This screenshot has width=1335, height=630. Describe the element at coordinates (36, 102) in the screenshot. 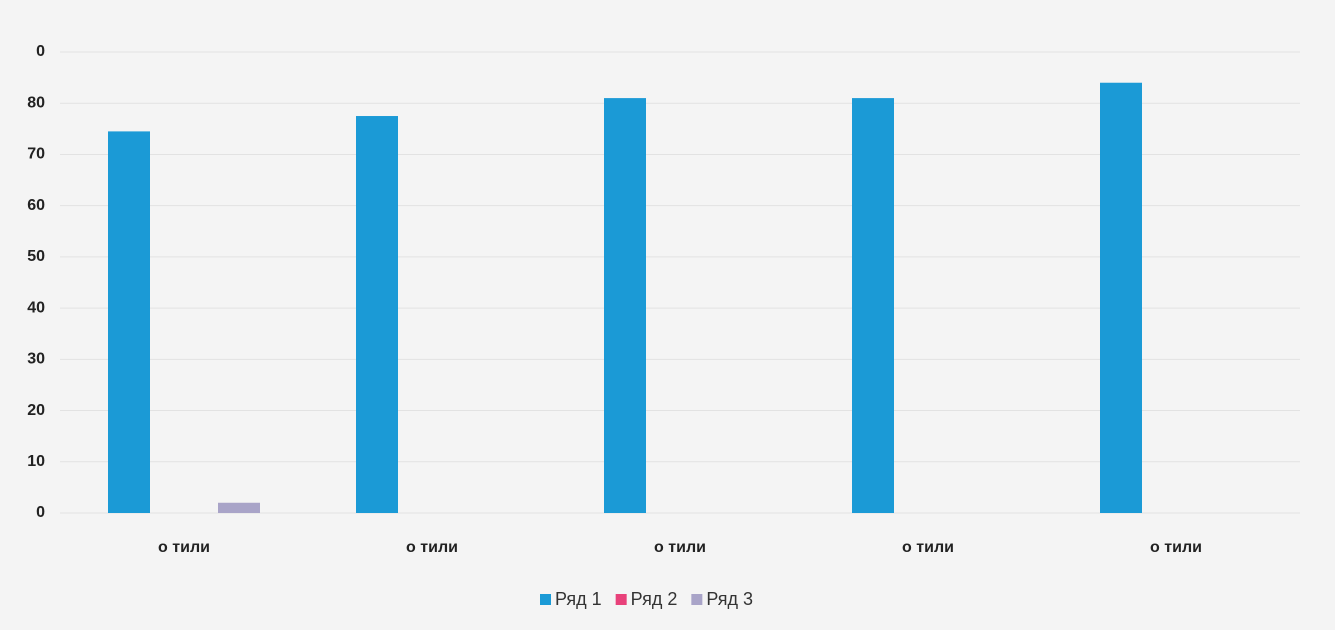

I see `y-tick-label: 80` at that location.